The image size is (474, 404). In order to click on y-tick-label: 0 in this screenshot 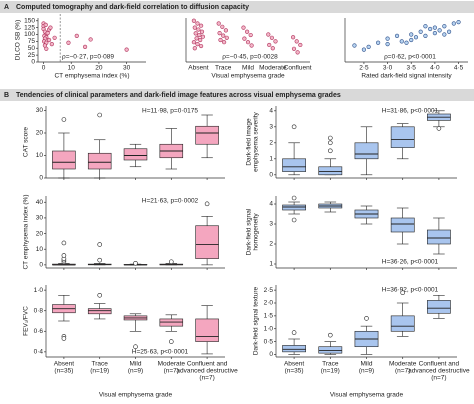, I will do `click(271, 175)`.